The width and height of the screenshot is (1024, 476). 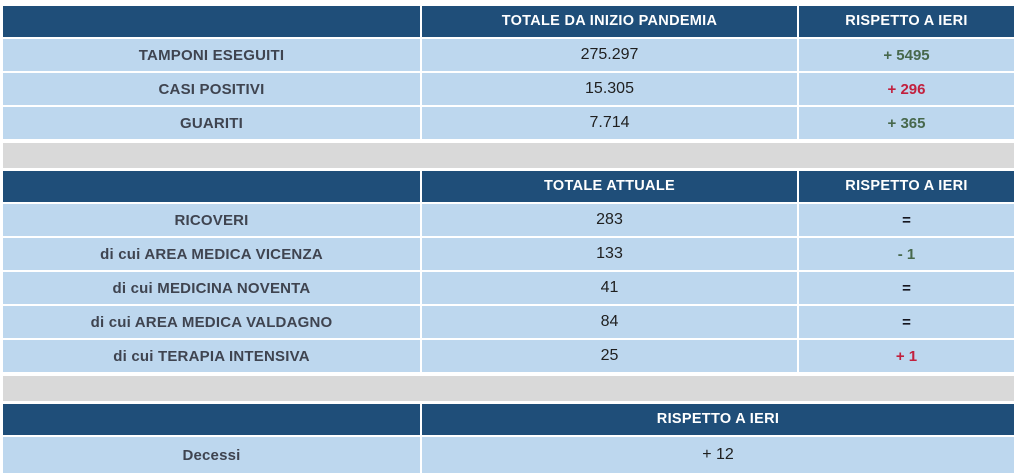 What do you see at coordinates (718, 455) in the screenshot?
I see `row-value: + 12` at bounding box center [718, 455].